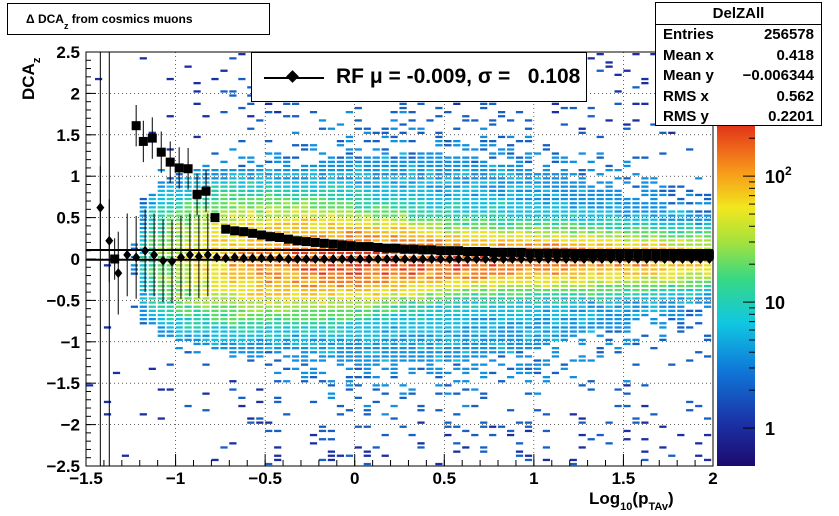 The height and width of the screenshot is (516, 839). What do you see at coordinates (736, 296) in the screenshot?
I see `colorbar` at bounding box center [736, 296].